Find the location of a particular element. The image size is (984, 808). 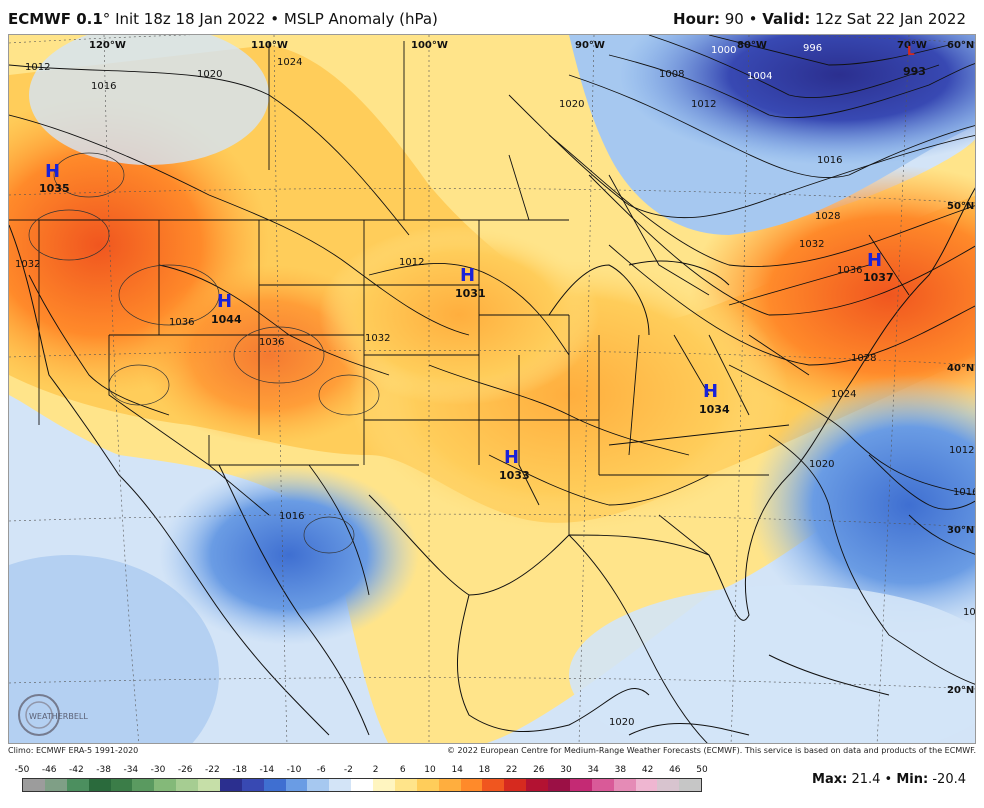

max-min-stats: Max: 21.4 • Min: -20.4 is located at coordinates (889, 779).